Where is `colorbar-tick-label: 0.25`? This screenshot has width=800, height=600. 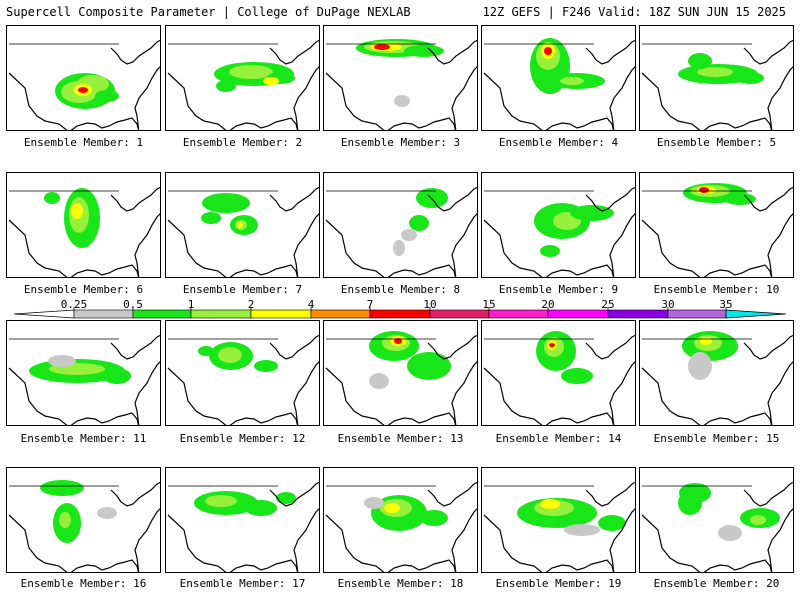
colorbar-tick-label: 0.25 is located at coordinates (74, 304).